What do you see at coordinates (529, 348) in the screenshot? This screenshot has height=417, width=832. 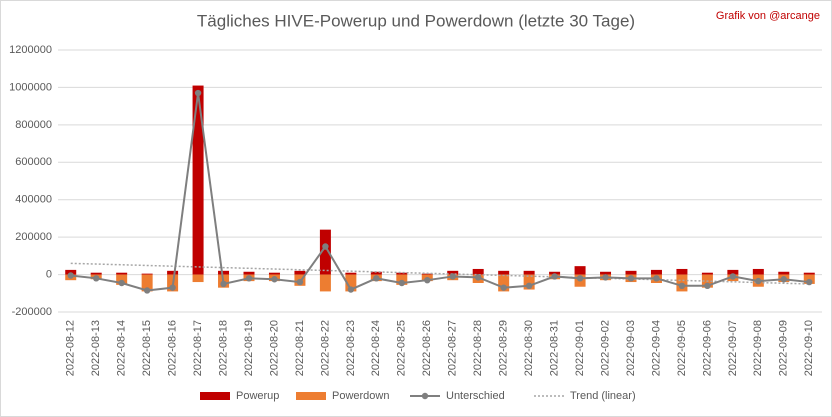 I see `x-tick-label: 2022-08-30` at bounding box center [529, 348].